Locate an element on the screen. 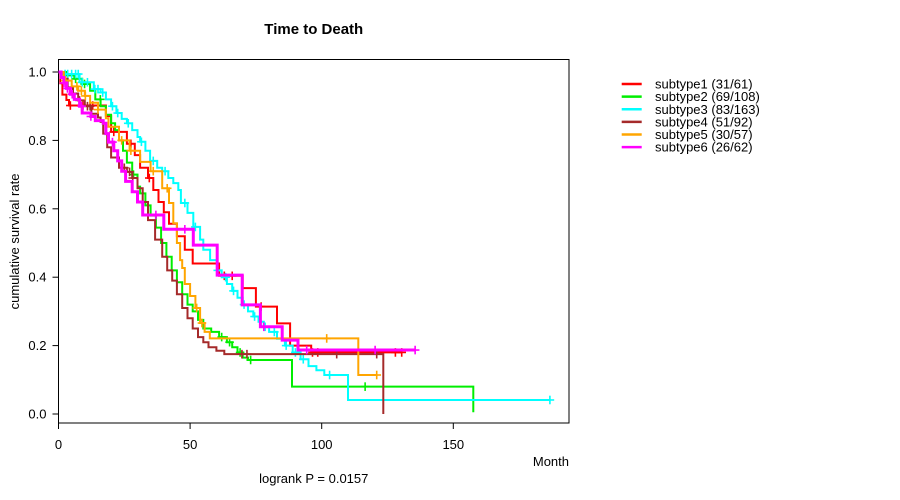 The width and height of the screenshot is (900, 500). x-axis-label: Month is located at coordinates (551, 461).